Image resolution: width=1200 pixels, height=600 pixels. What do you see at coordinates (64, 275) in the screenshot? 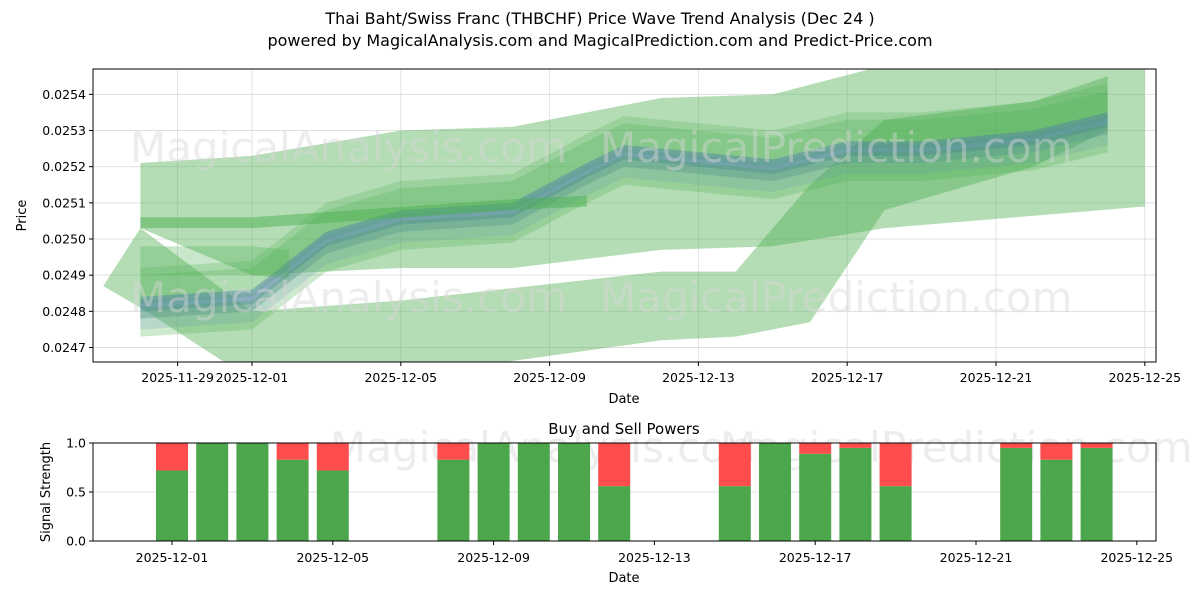
I see `svg-text: 0.0249` at bounding box center [64, 275].